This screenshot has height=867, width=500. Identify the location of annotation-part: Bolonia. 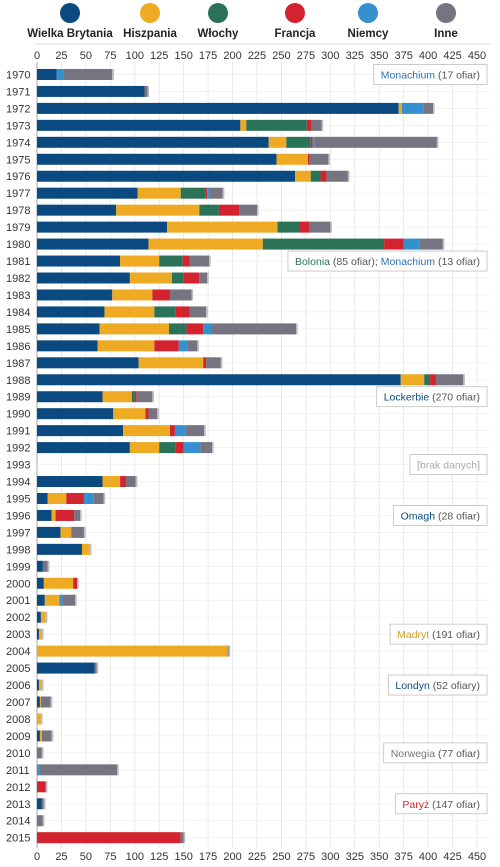
(312, 262).